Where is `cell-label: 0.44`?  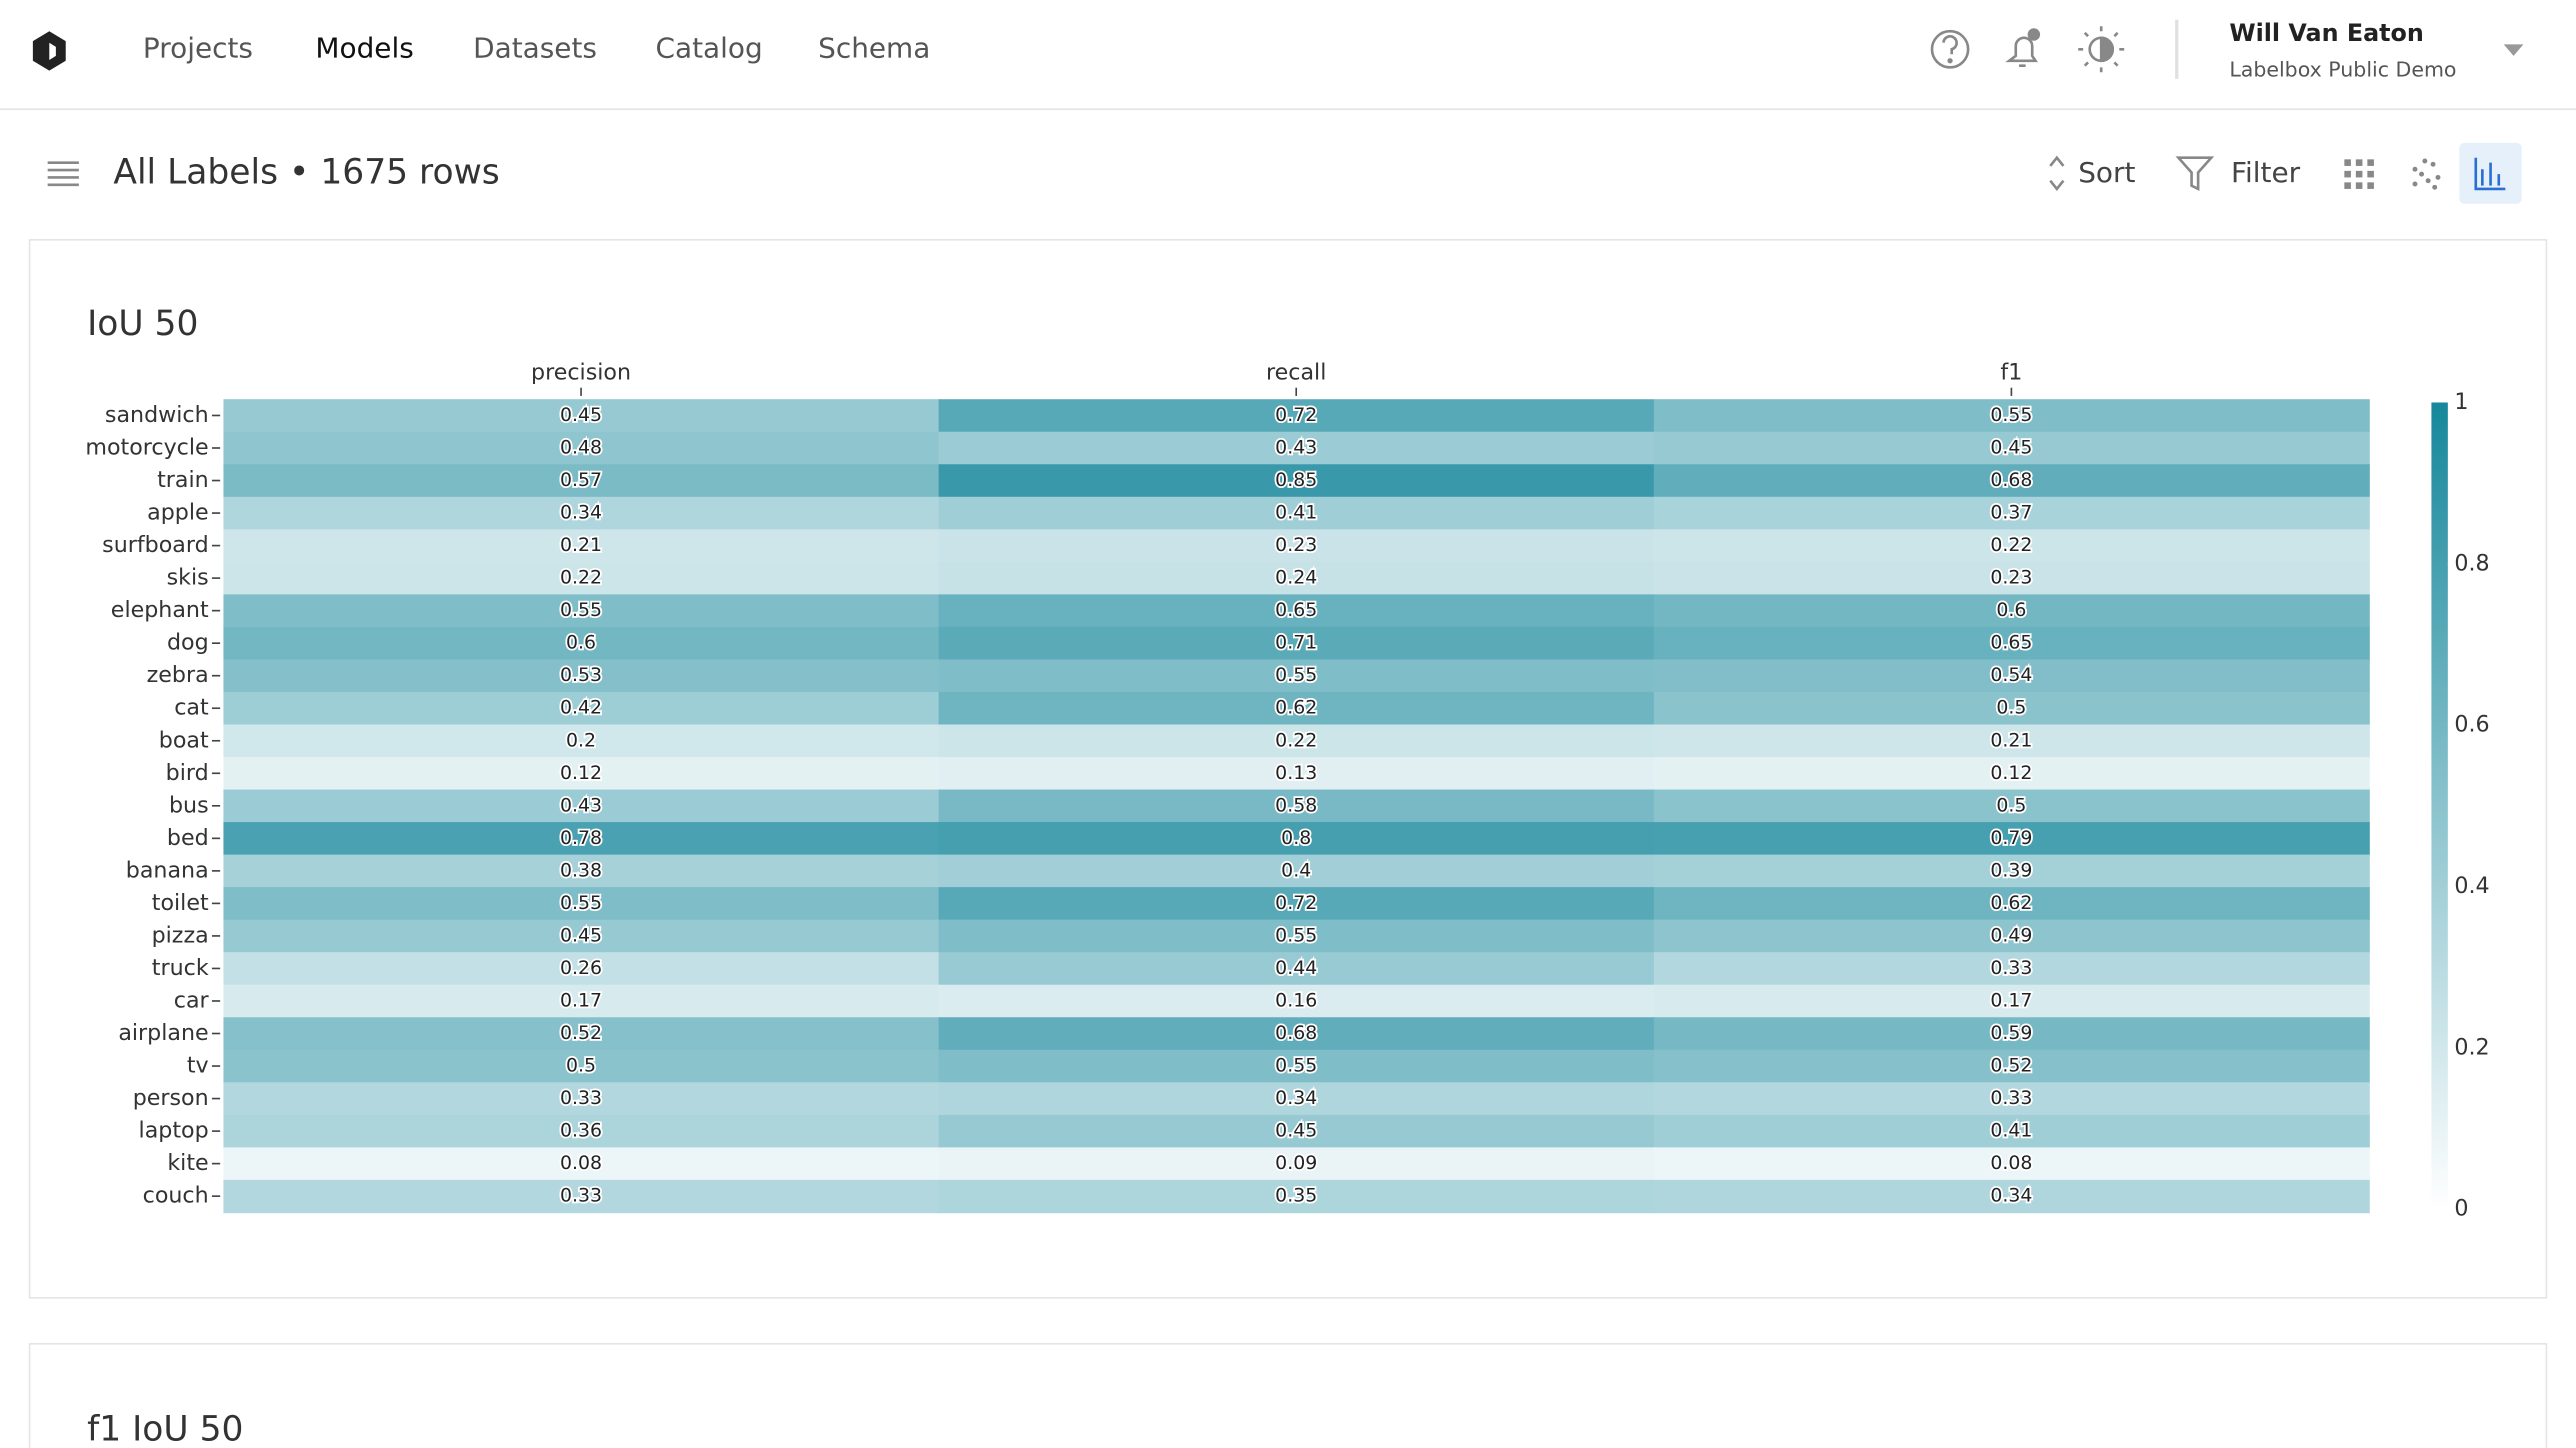
cell-label: 0.44 is located at coordinates (1296, 968).